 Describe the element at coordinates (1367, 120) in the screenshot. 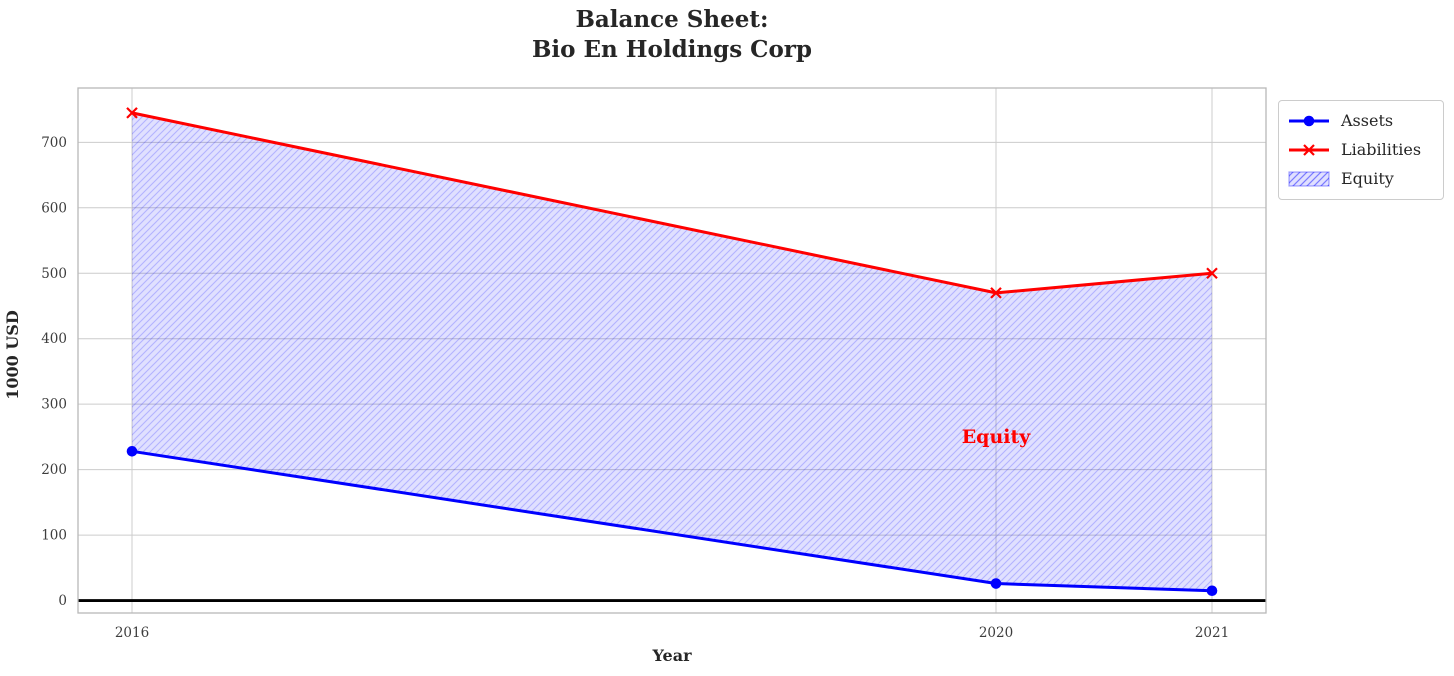

I see `legend-label-assets: Assets` at that location.